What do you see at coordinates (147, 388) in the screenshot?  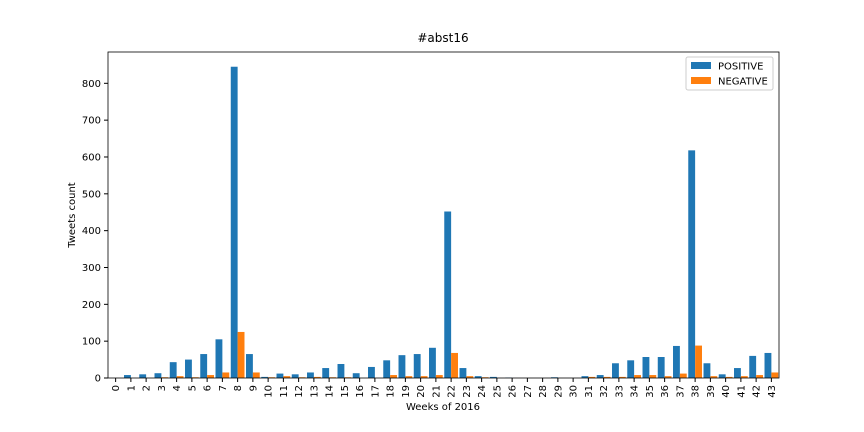 I see `x-tick-label: 2` at bounding box center [147, 388].